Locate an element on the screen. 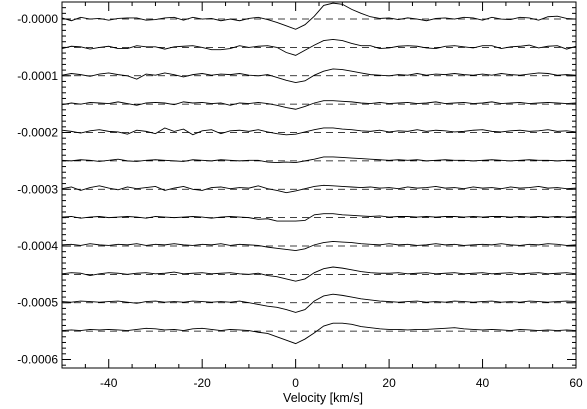 This screenshot has height=409, width=587. y-tick-label: -0.0006 is located at coordinates (37, 359).